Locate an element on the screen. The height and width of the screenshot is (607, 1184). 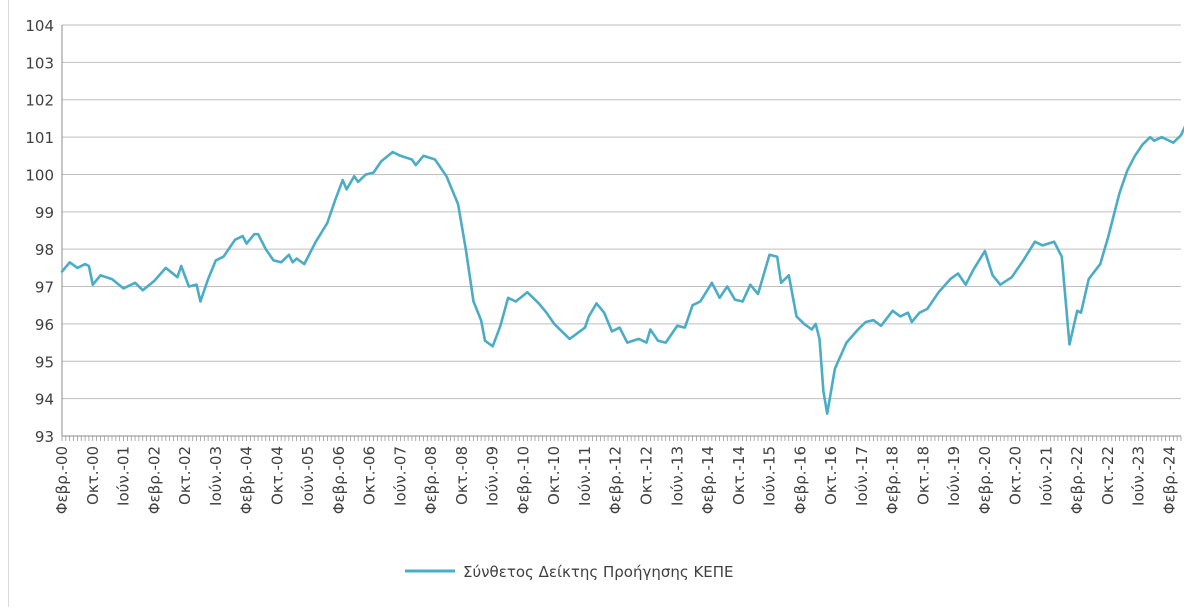
x-tick-label: Οκτ.-12 is located at coordinates (646, 475).